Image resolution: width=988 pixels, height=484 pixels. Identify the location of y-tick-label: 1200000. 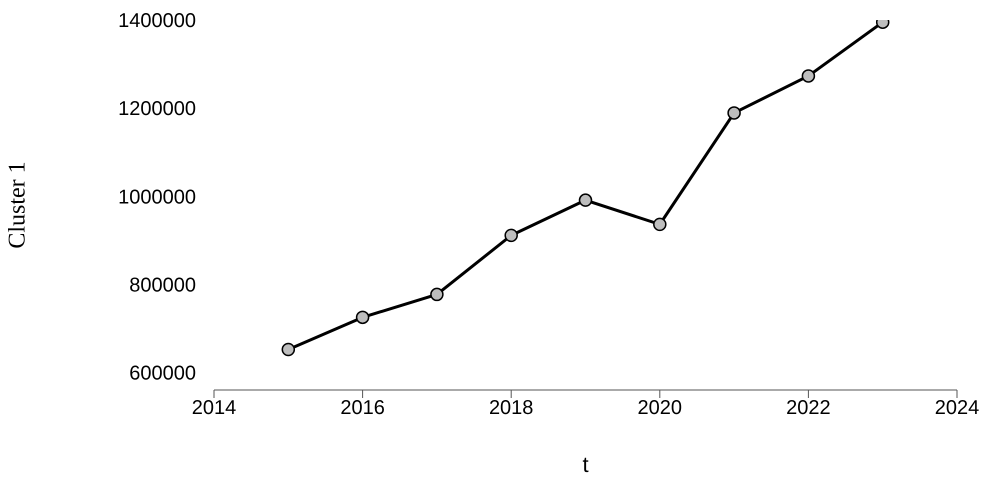
(157, 109).